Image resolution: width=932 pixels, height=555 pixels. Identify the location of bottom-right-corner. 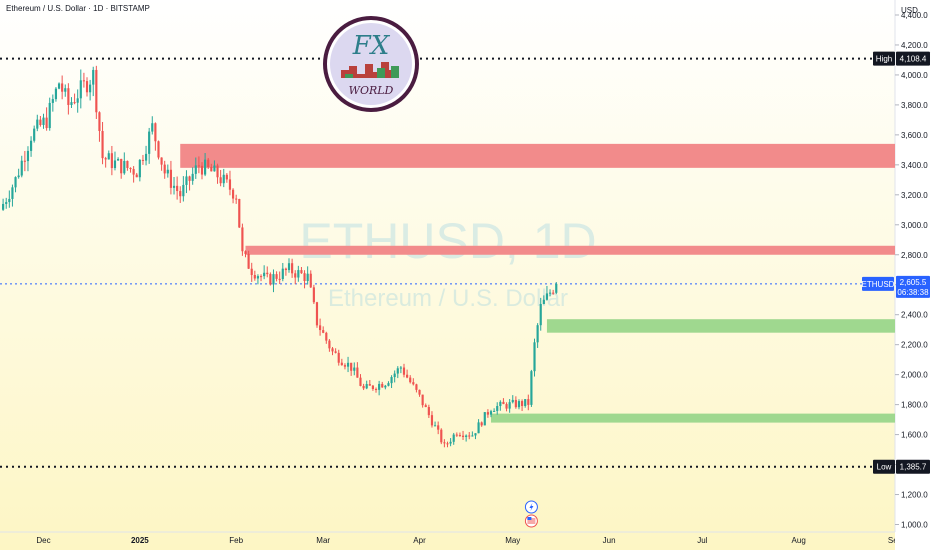
(913, 541).